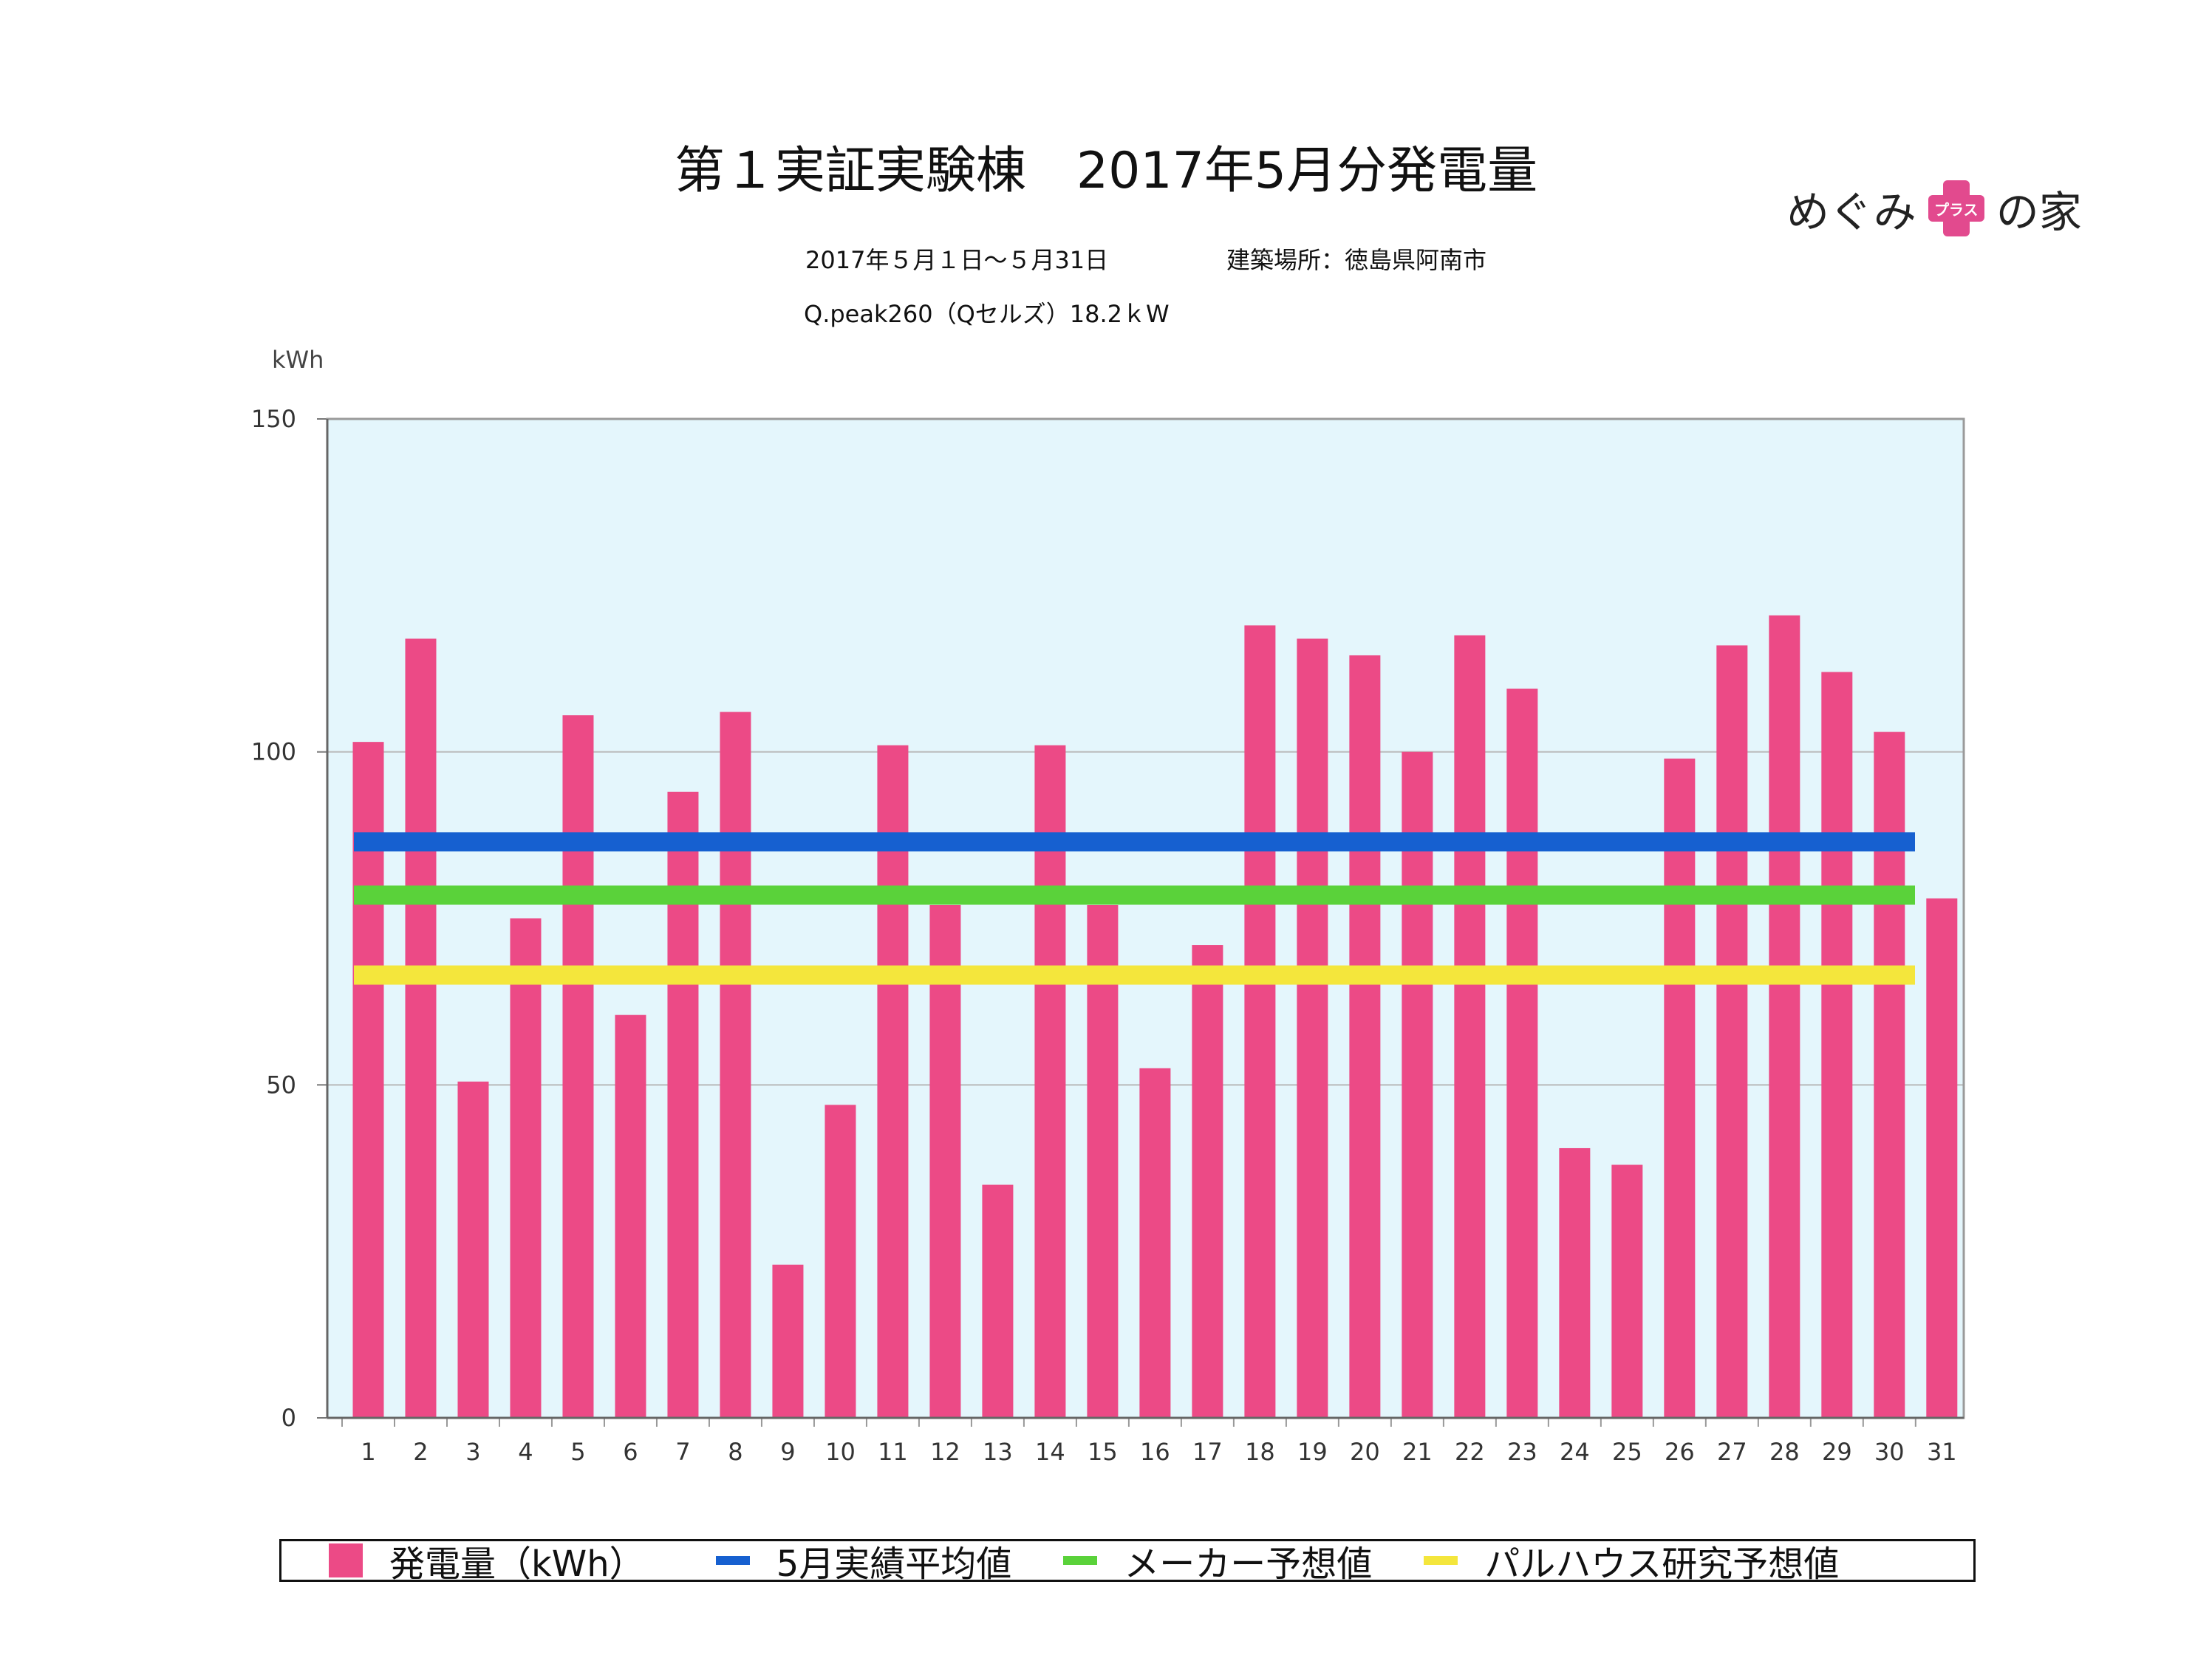 The height and width of the screenshot is (1658, 2212). What do you see at coordinates (1680, 1452) in the screenshot?
I see `x-tick-label: 26` at bounding box center [1680, 1452].